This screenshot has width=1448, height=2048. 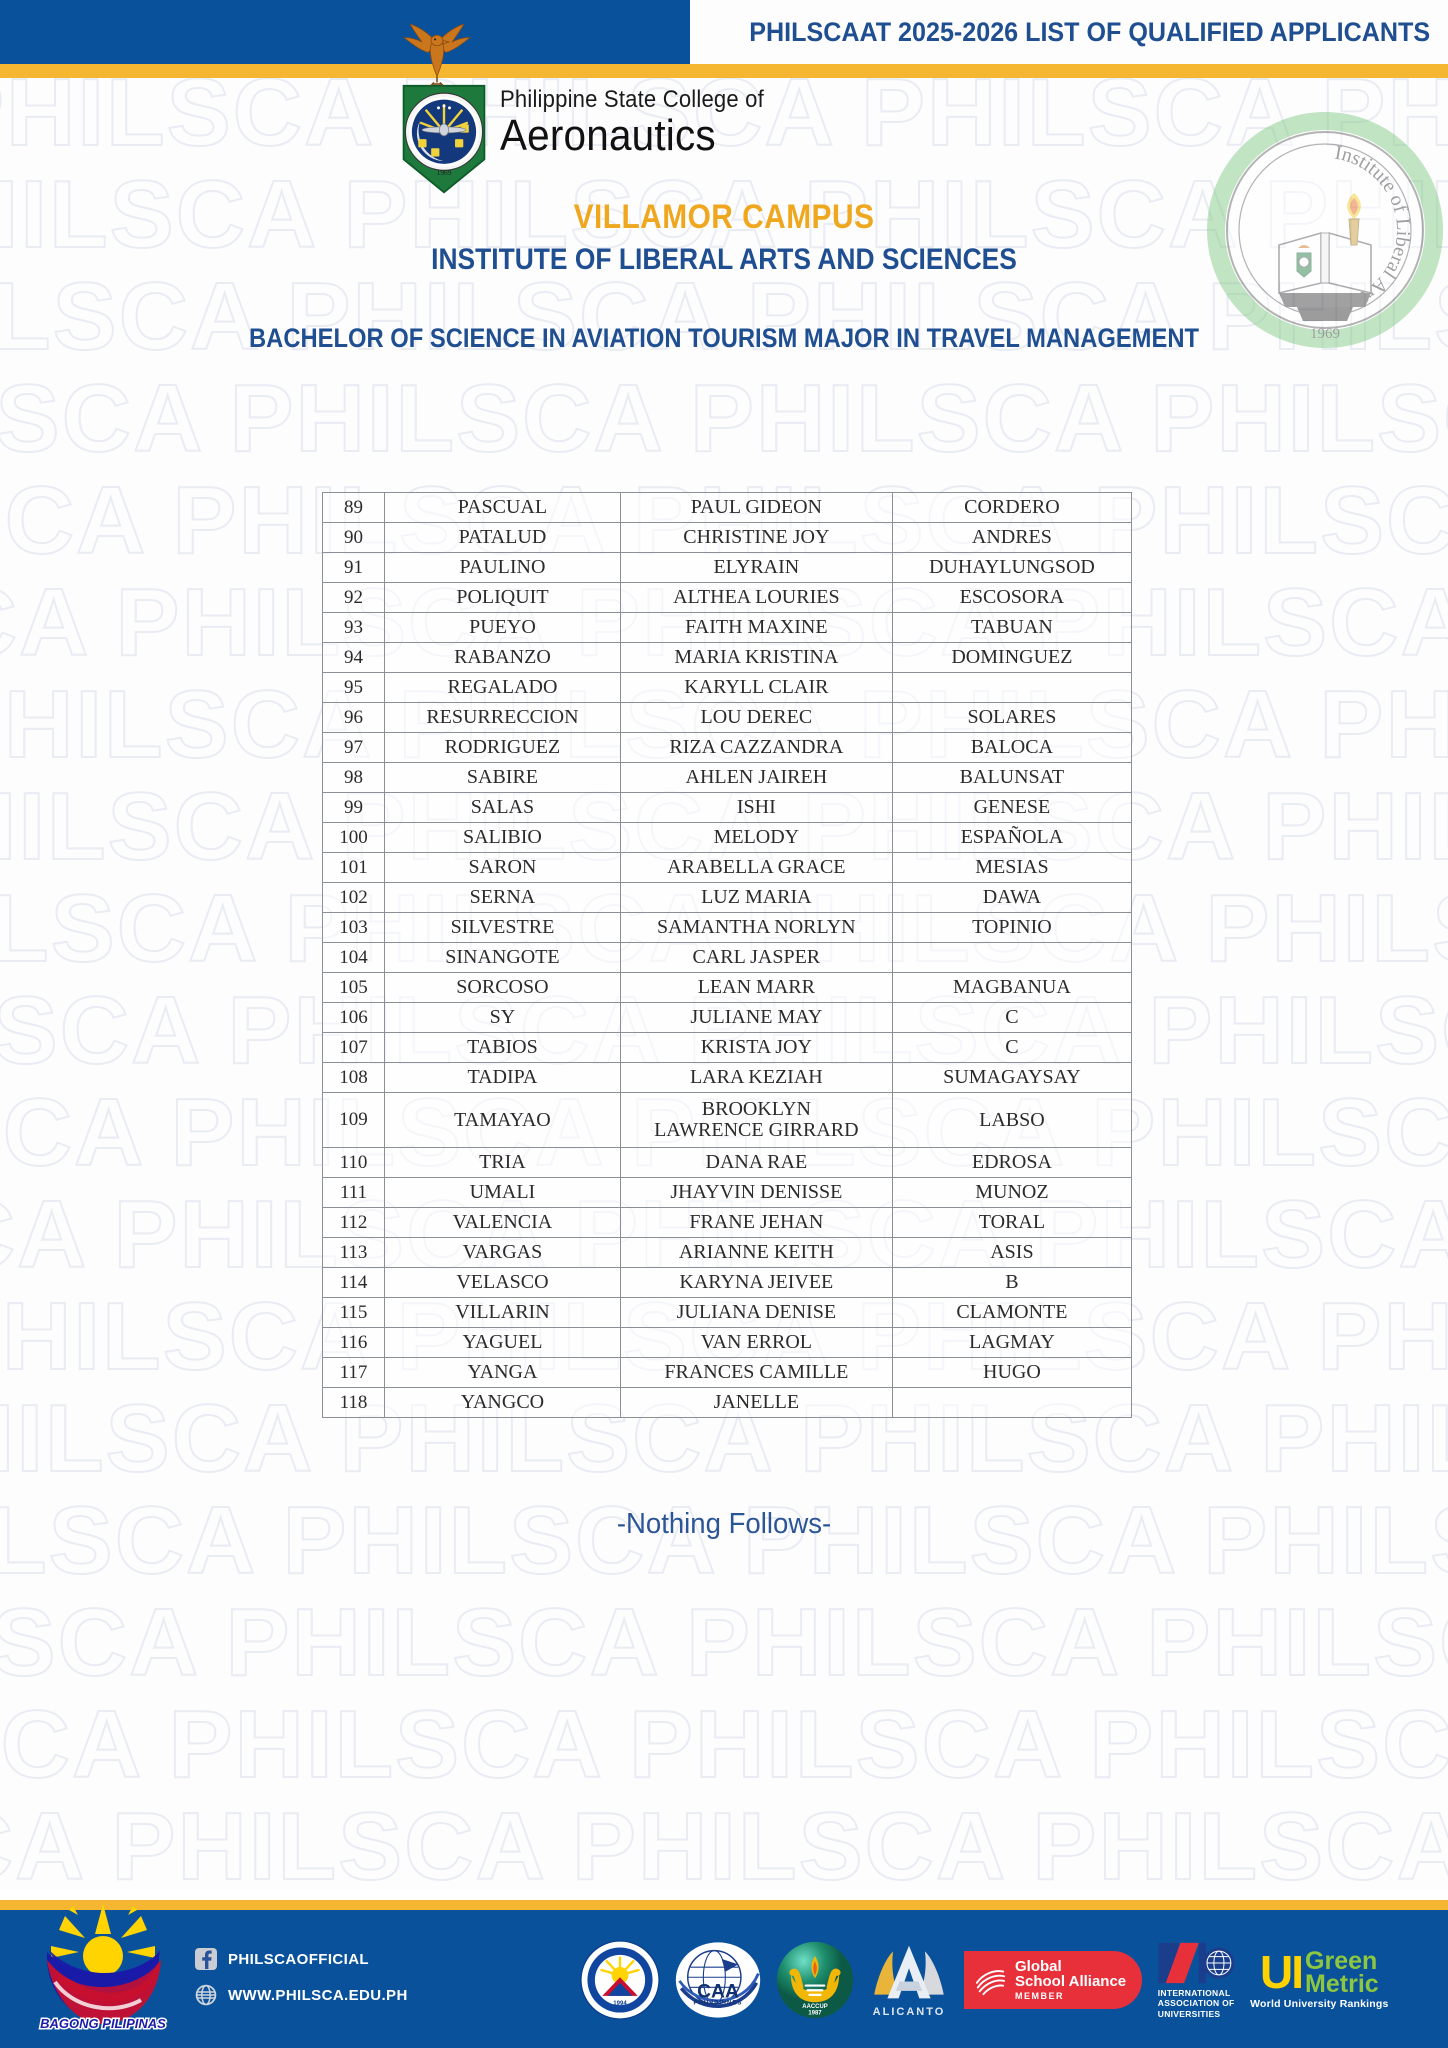 I want to click on cell-firstname: FAITH MAXINE, so click(x=756, y=627).